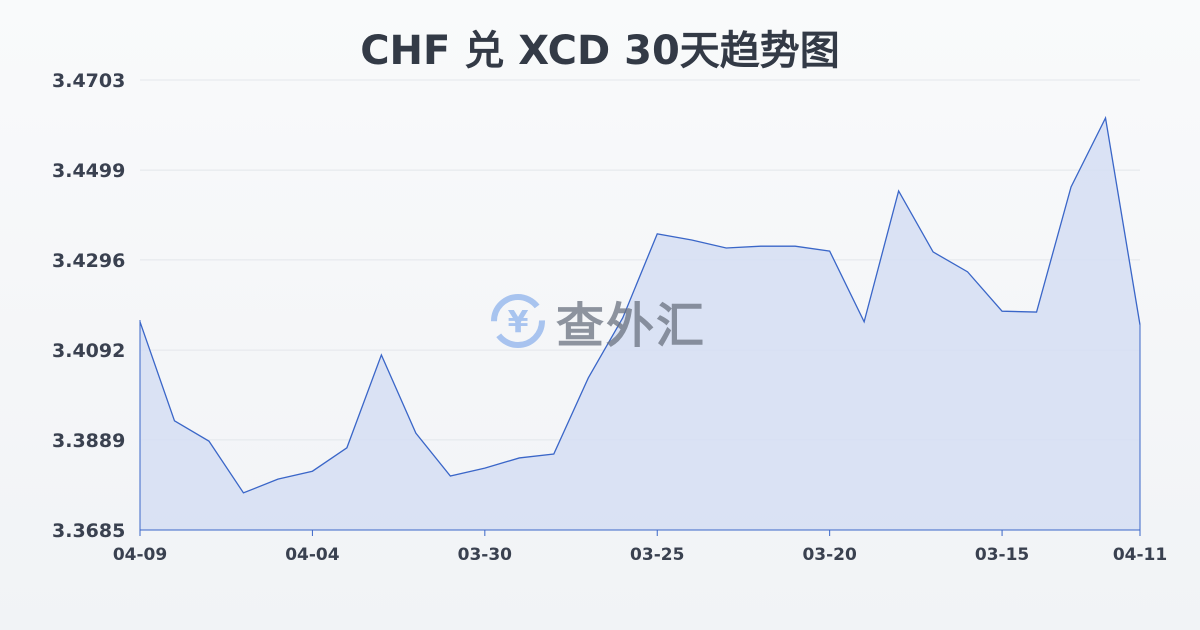 The image size is (1200, 630). I want to click on x-tick-label: 04-09, so click(140, 555).